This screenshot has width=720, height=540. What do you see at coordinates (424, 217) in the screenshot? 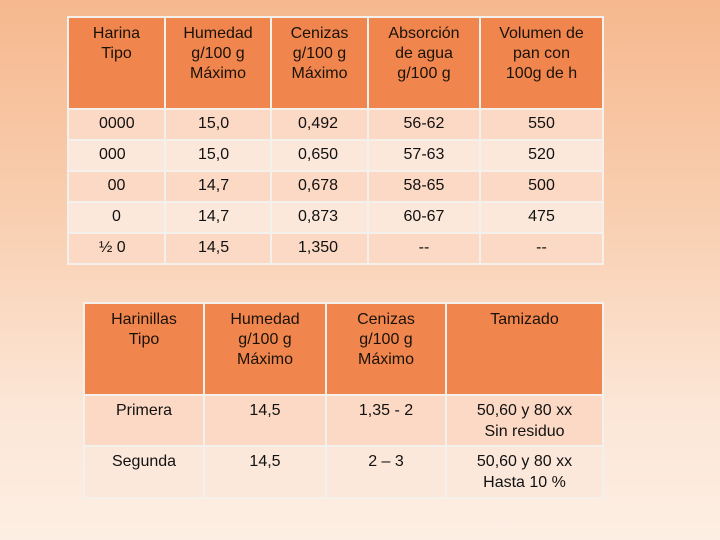
I see `cell-absorcion: 60-67` at bounding box center [424, 217].